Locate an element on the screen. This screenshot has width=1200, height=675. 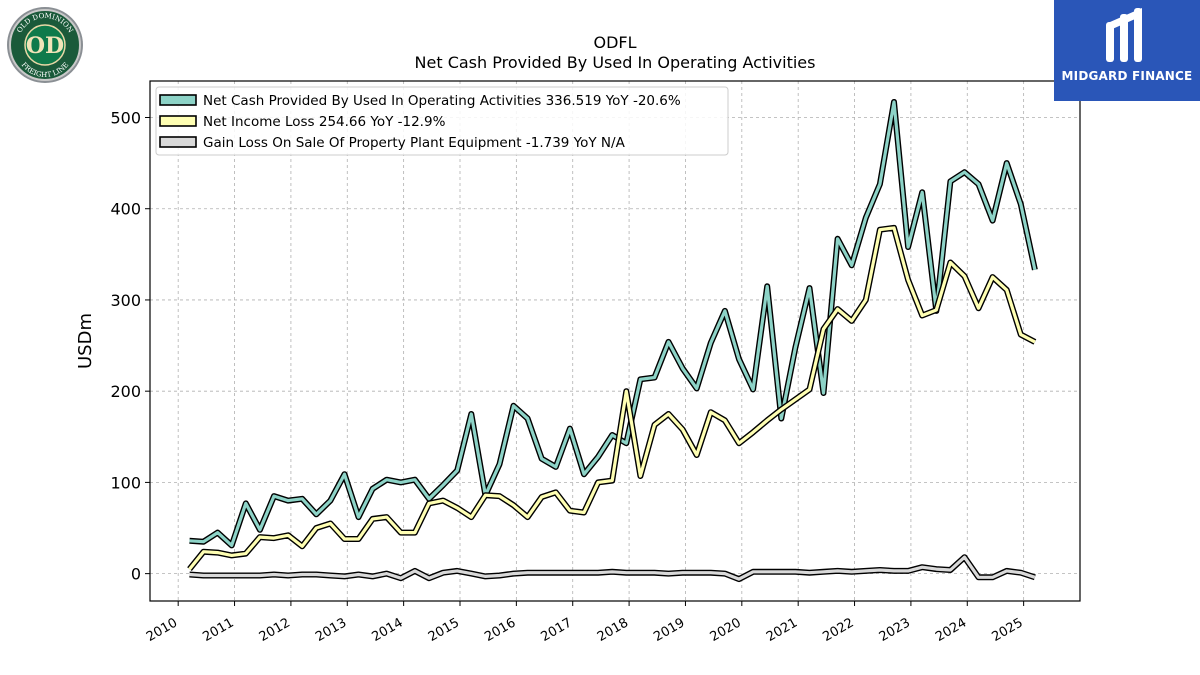
x-tick-label: 2012 is located at coordinates (275, 630).